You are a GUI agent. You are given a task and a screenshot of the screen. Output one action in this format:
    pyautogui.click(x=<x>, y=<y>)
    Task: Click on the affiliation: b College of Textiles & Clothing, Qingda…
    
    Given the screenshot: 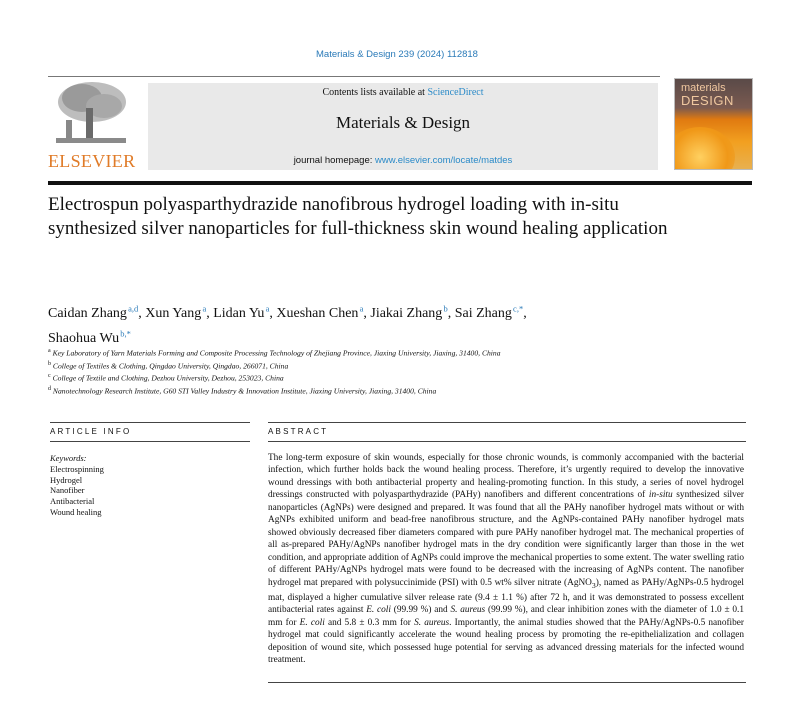 What is the action you would take?
    pyautogui.click(x=168, y=365)
    